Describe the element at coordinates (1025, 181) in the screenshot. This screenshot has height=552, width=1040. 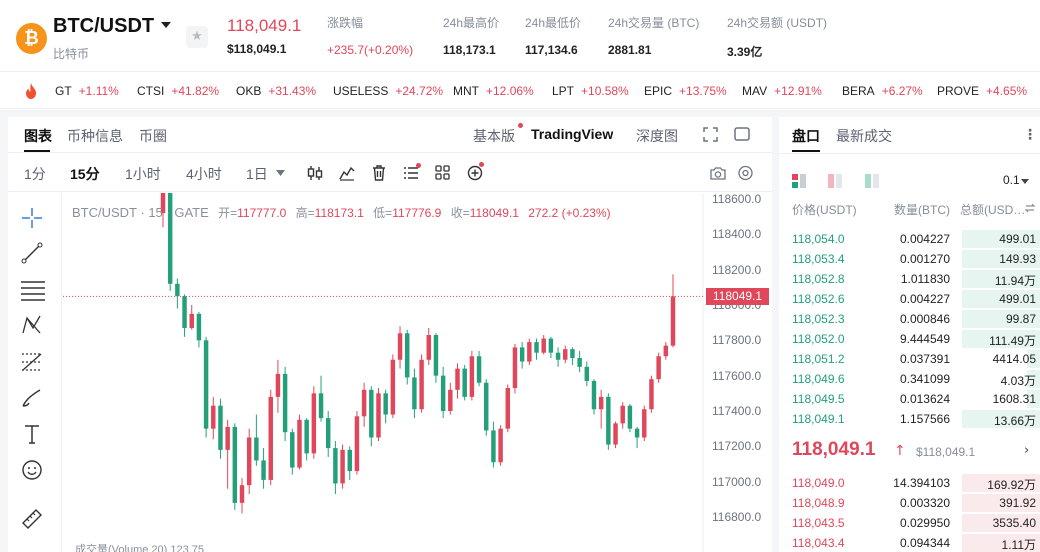
I see `precision-caret-icon` at that location.